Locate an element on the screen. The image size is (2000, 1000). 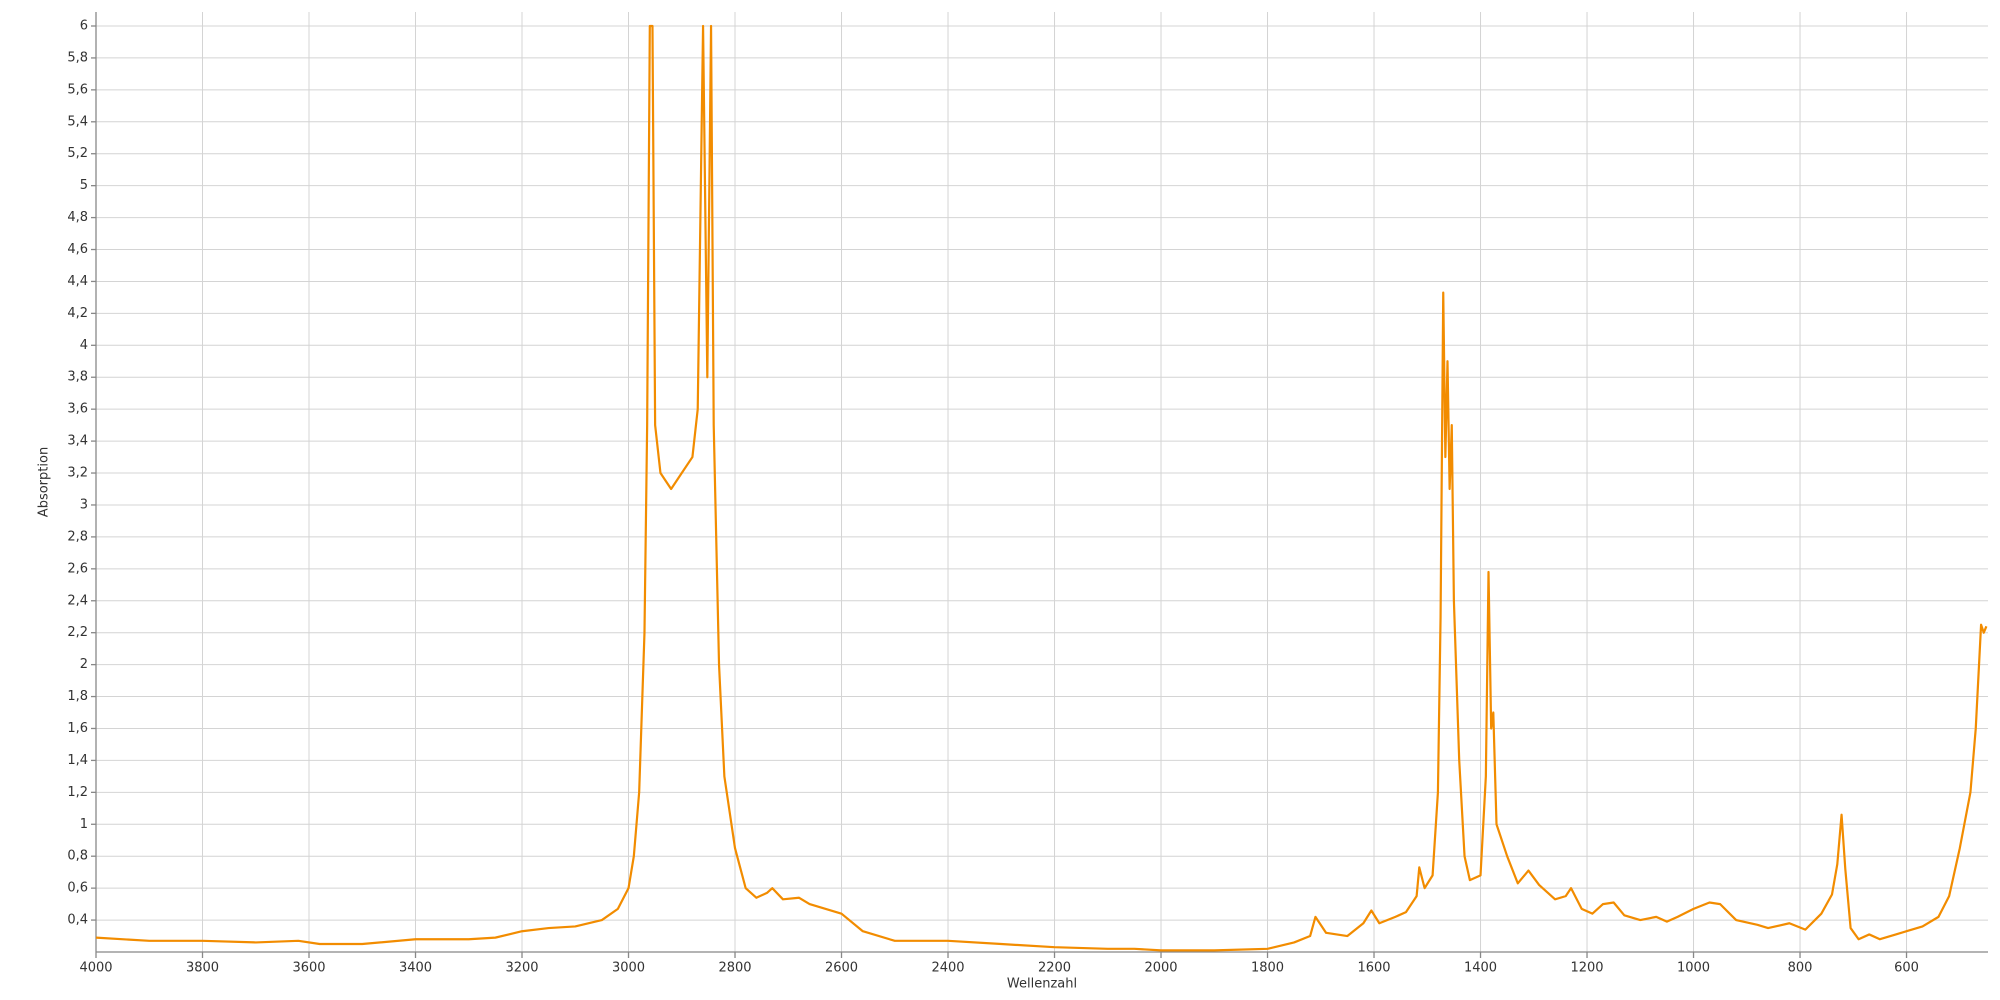
x-tick-label: 3400 is located at coordinates (415, 968).